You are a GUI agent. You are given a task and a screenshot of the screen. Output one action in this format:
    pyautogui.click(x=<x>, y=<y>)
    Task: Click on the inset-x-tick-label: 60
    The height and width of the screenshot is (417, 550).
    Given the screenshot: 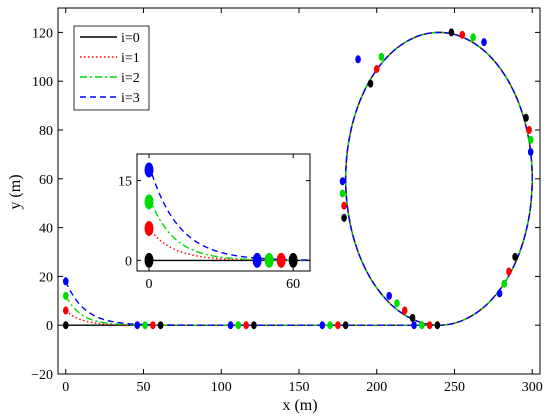 What is the action you would take?
    pyautogui.click(x=293, y=284)
    